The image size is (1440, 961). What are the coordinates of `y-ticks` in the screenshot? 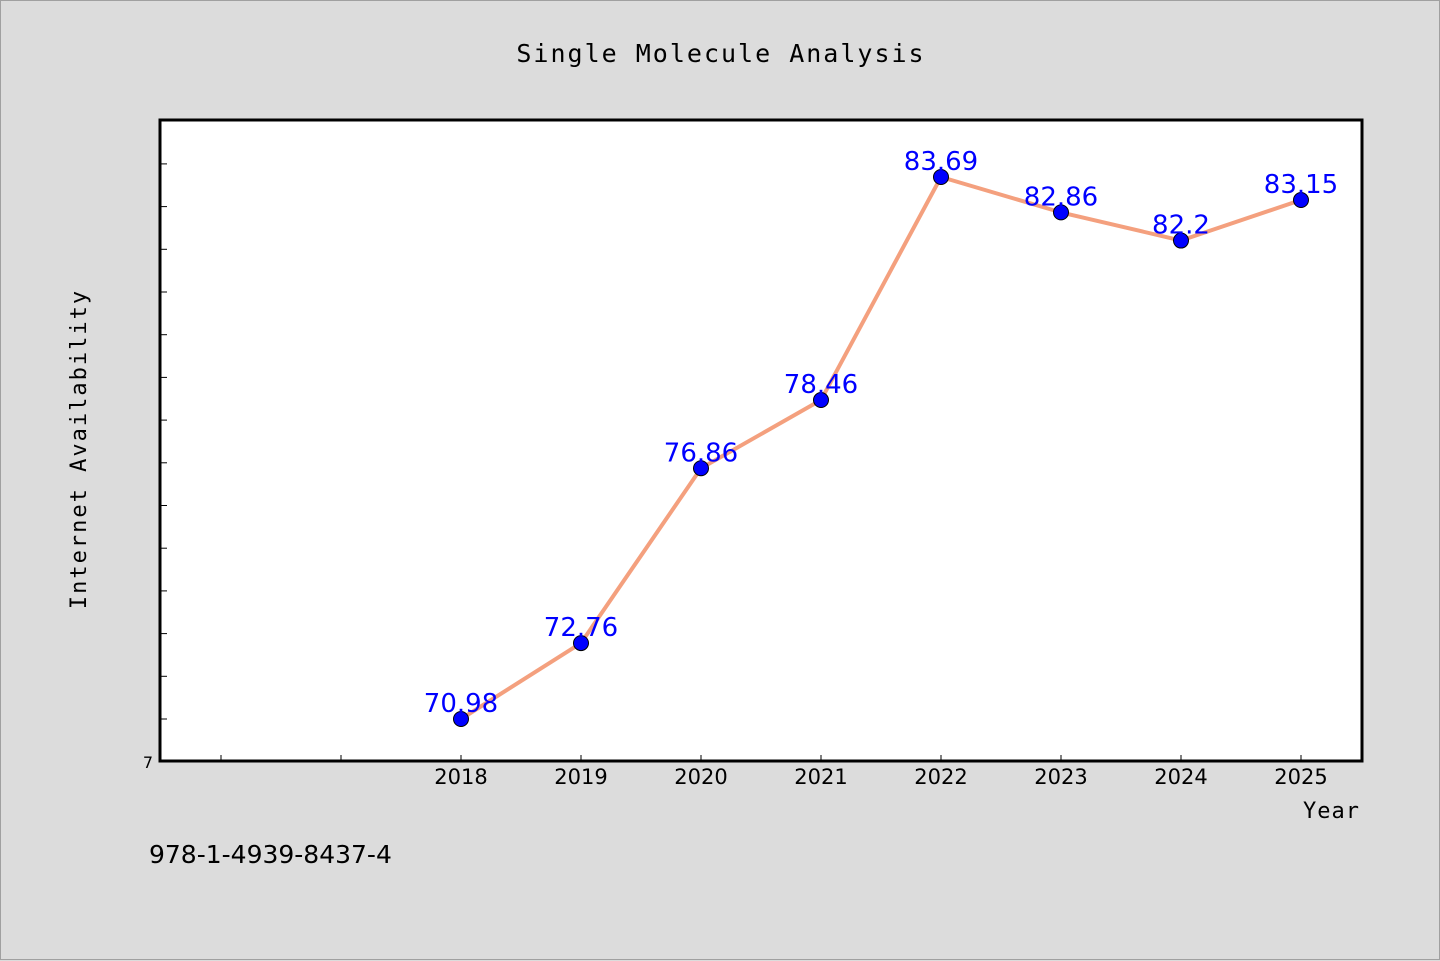 It's located at (164, 441).